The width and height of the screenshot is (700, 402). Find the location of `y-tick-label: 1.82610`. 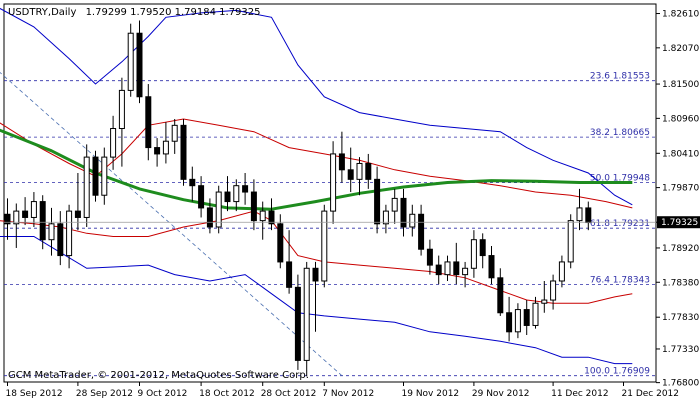

y-tick-label: 1.82610 is located at coordinates (680, 15).